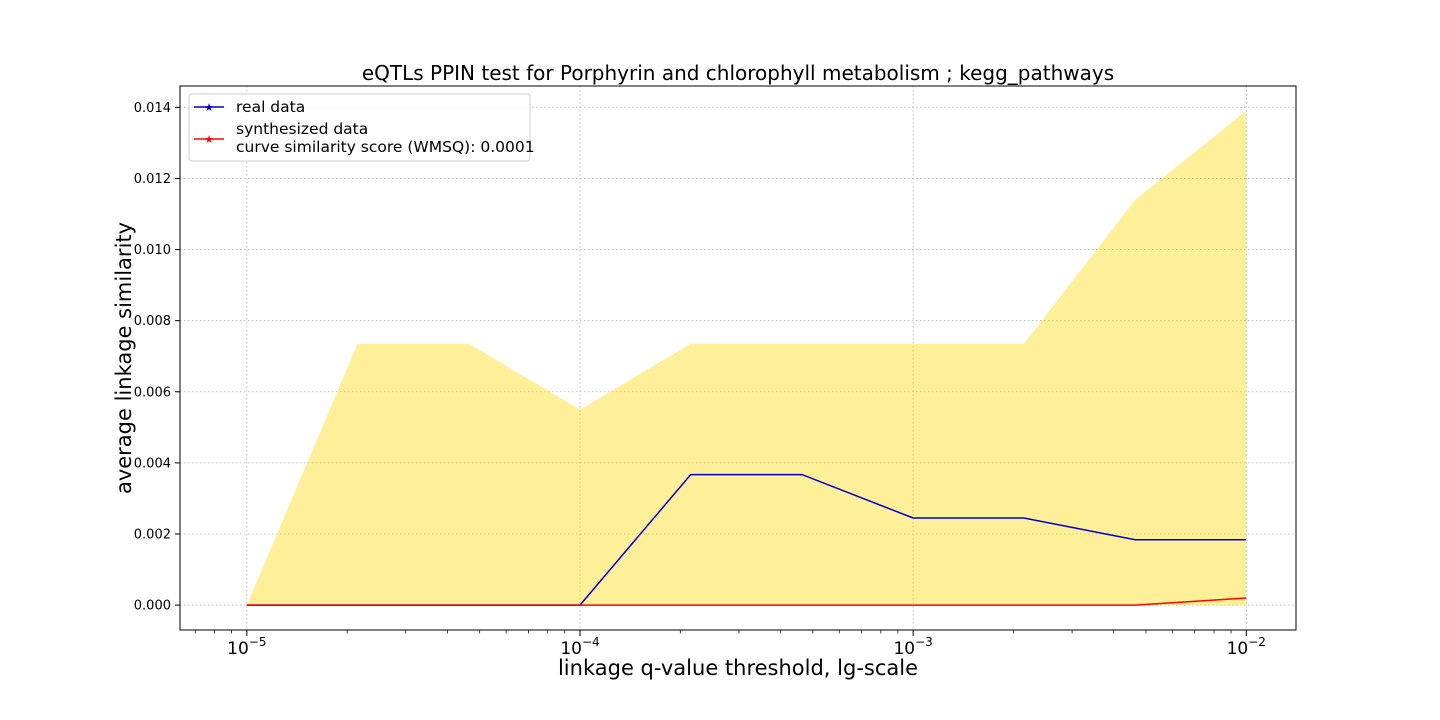 This screenshot has width=1440, height=720. Describe the element at coordinates (124, 358) in the screenshot. I see `y-axis-label: average linkage similarity` at that location.